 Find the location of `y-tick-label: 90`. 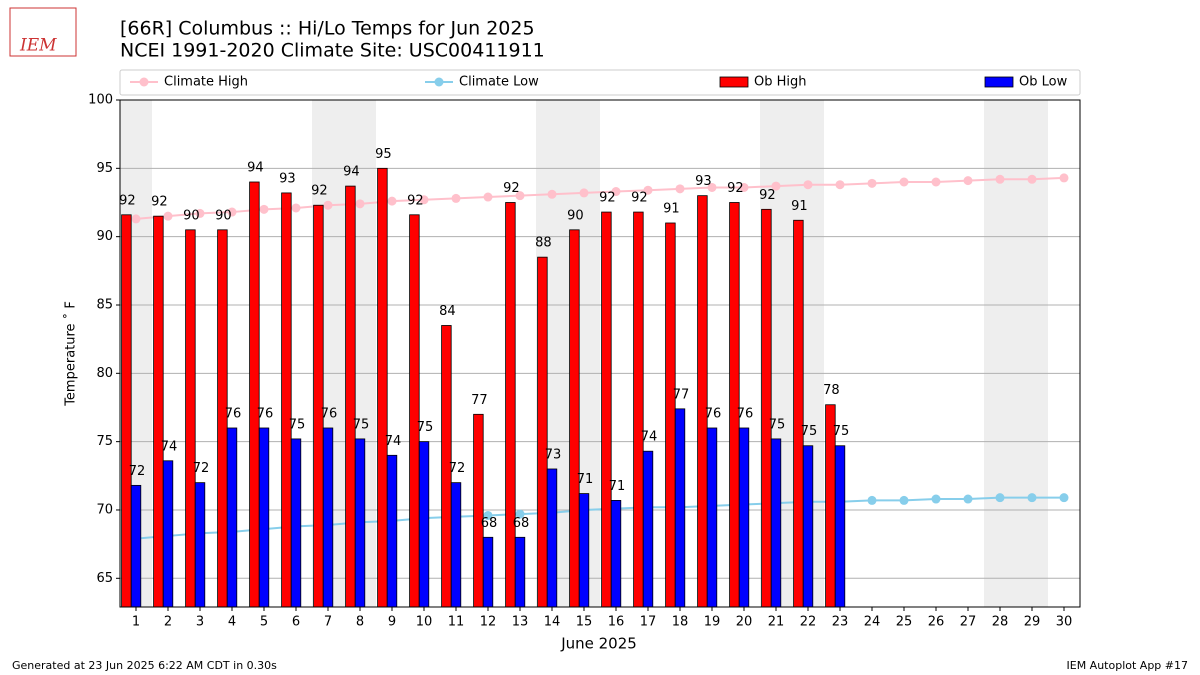

y-tick-label: 90 is located at coordinates (104, 236).